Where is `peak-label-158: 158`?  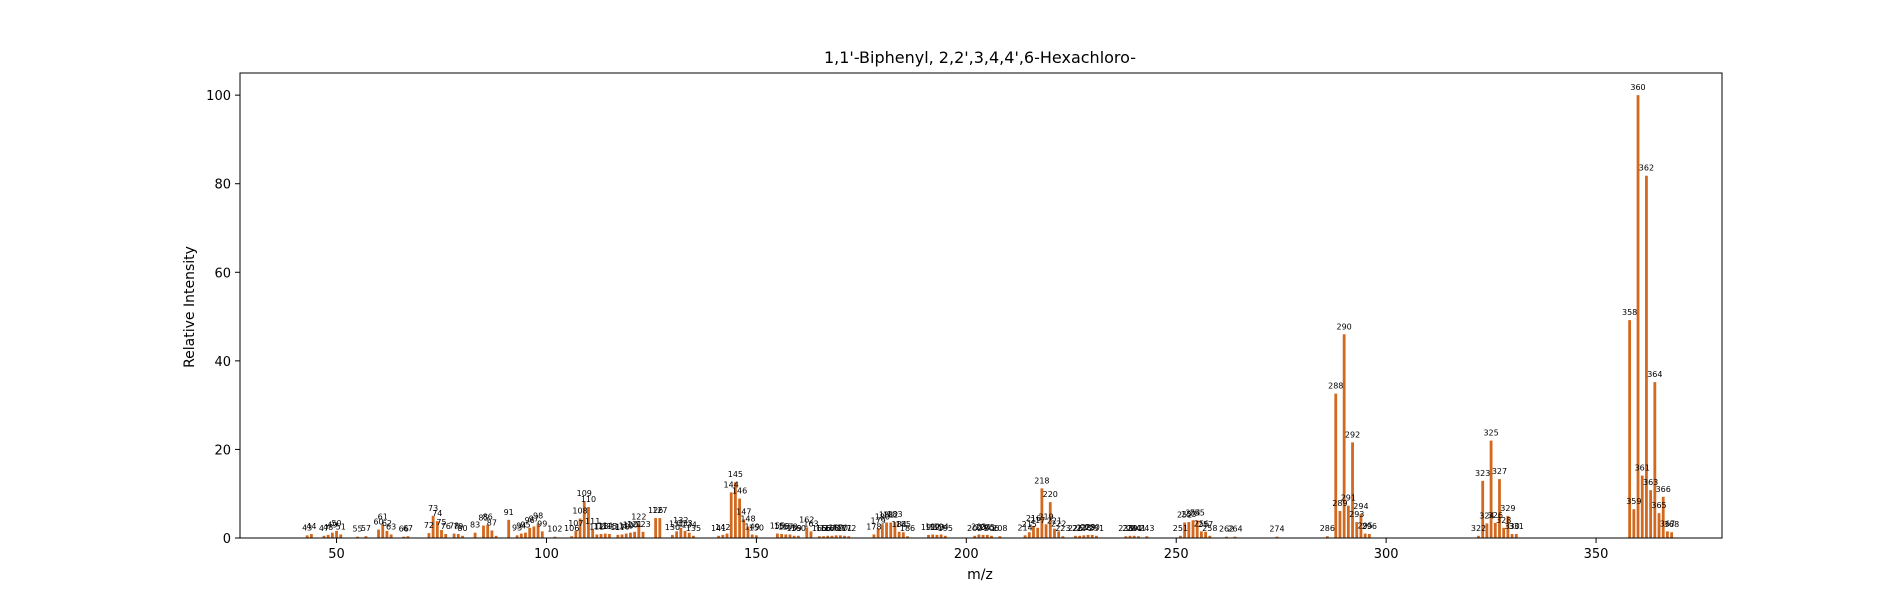 peak-label-158: 158 is located at coordinates (789, 526).